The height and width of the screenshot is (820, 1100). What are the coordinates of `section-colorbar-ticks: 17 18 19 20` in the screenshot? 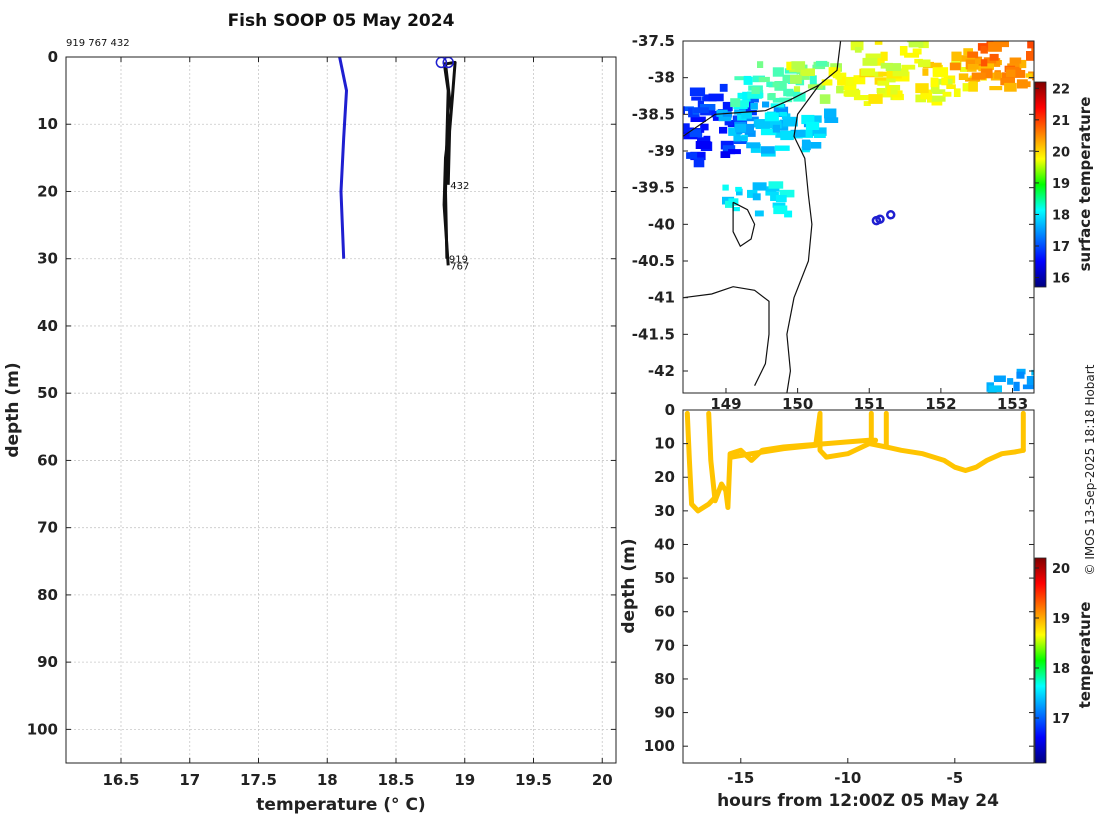 It's located at (1052, 644).